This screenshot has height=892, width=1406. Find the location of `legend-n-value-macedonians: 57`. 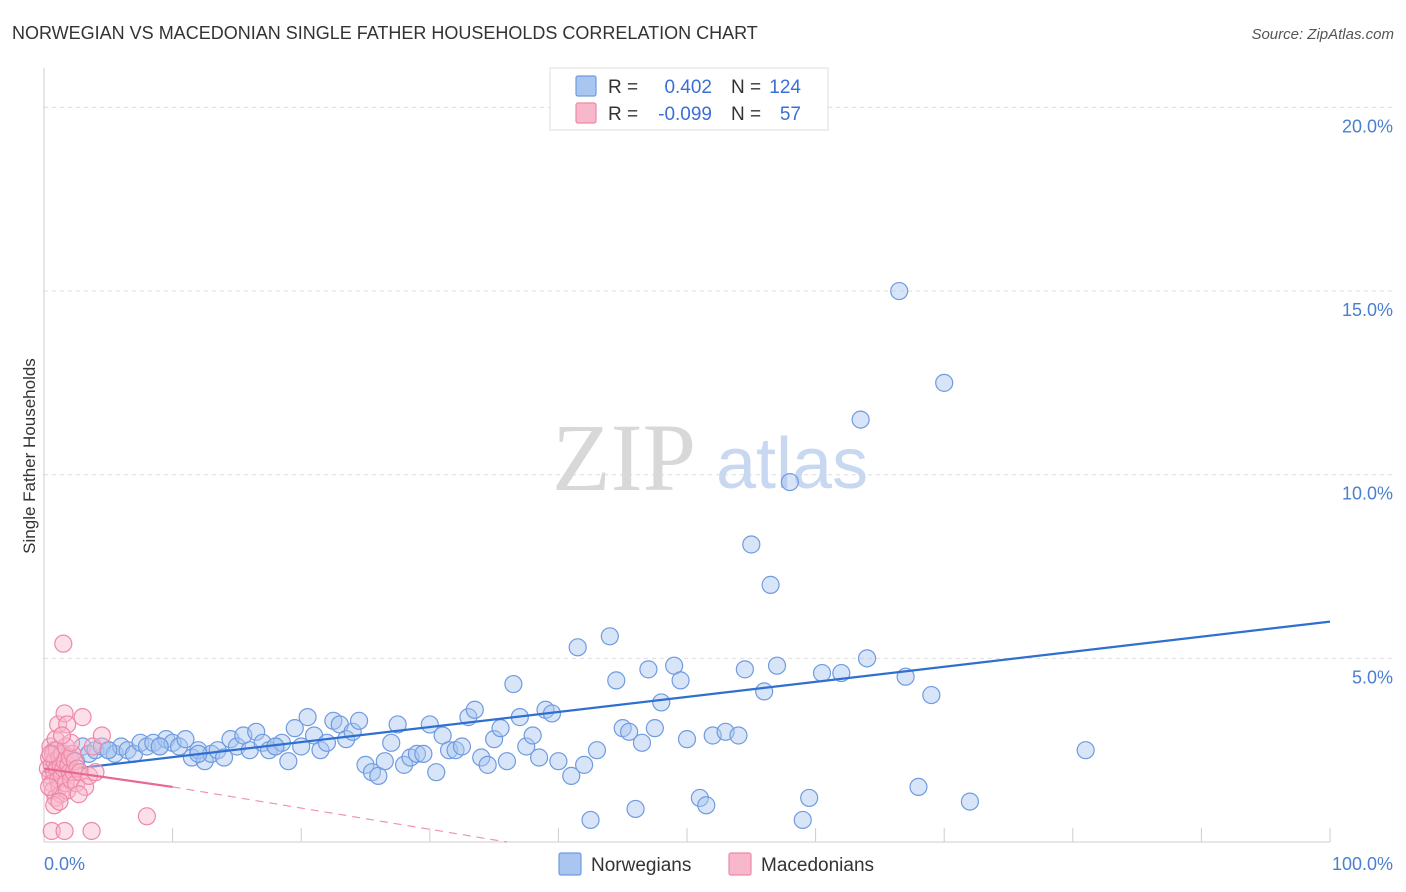

legend-n-value-macedonians: 57 is located at coordinates (790, 114).